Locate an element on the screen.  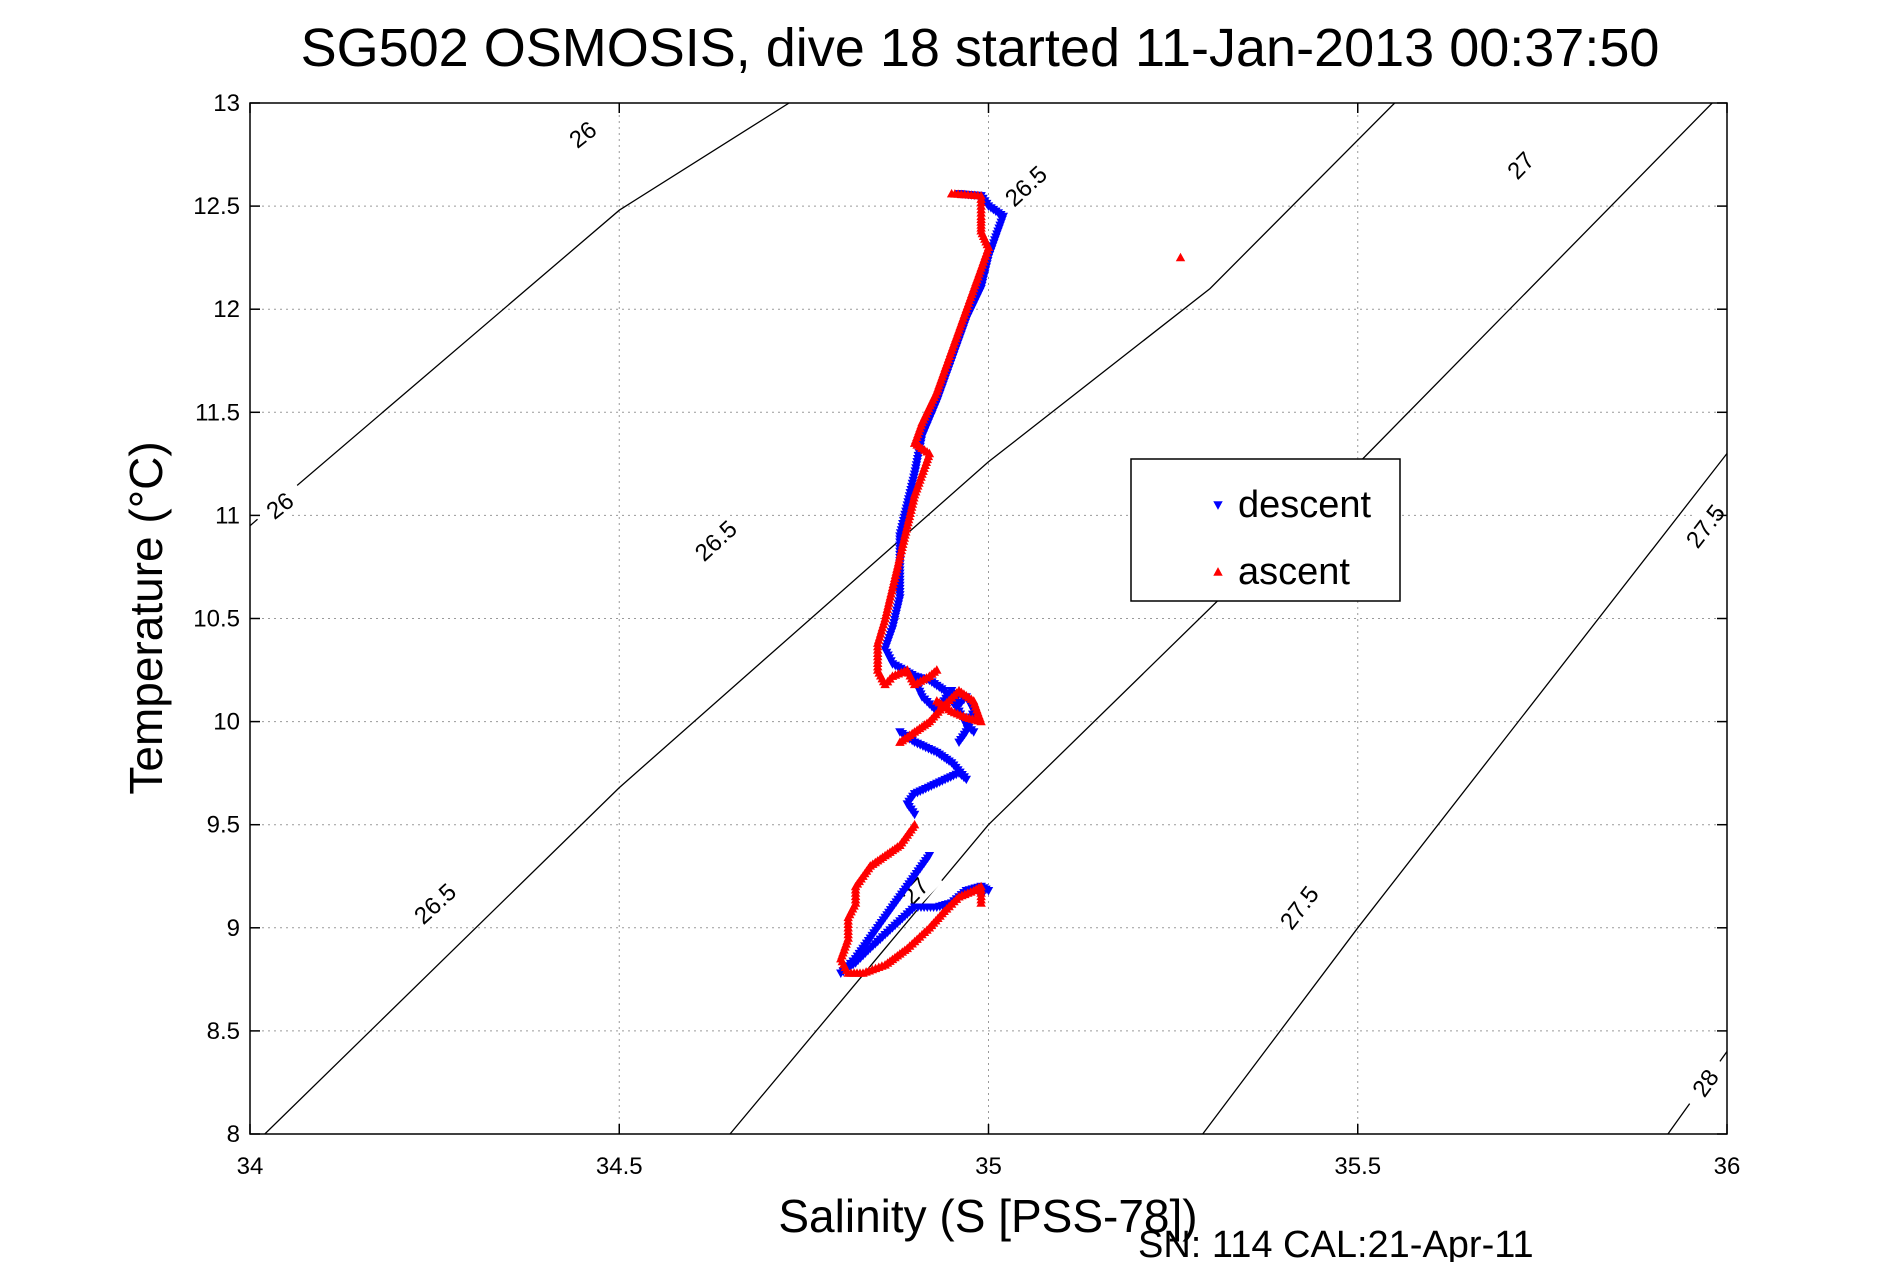
y-tick-label: 8.5 is located at coordinates (223, 1031).